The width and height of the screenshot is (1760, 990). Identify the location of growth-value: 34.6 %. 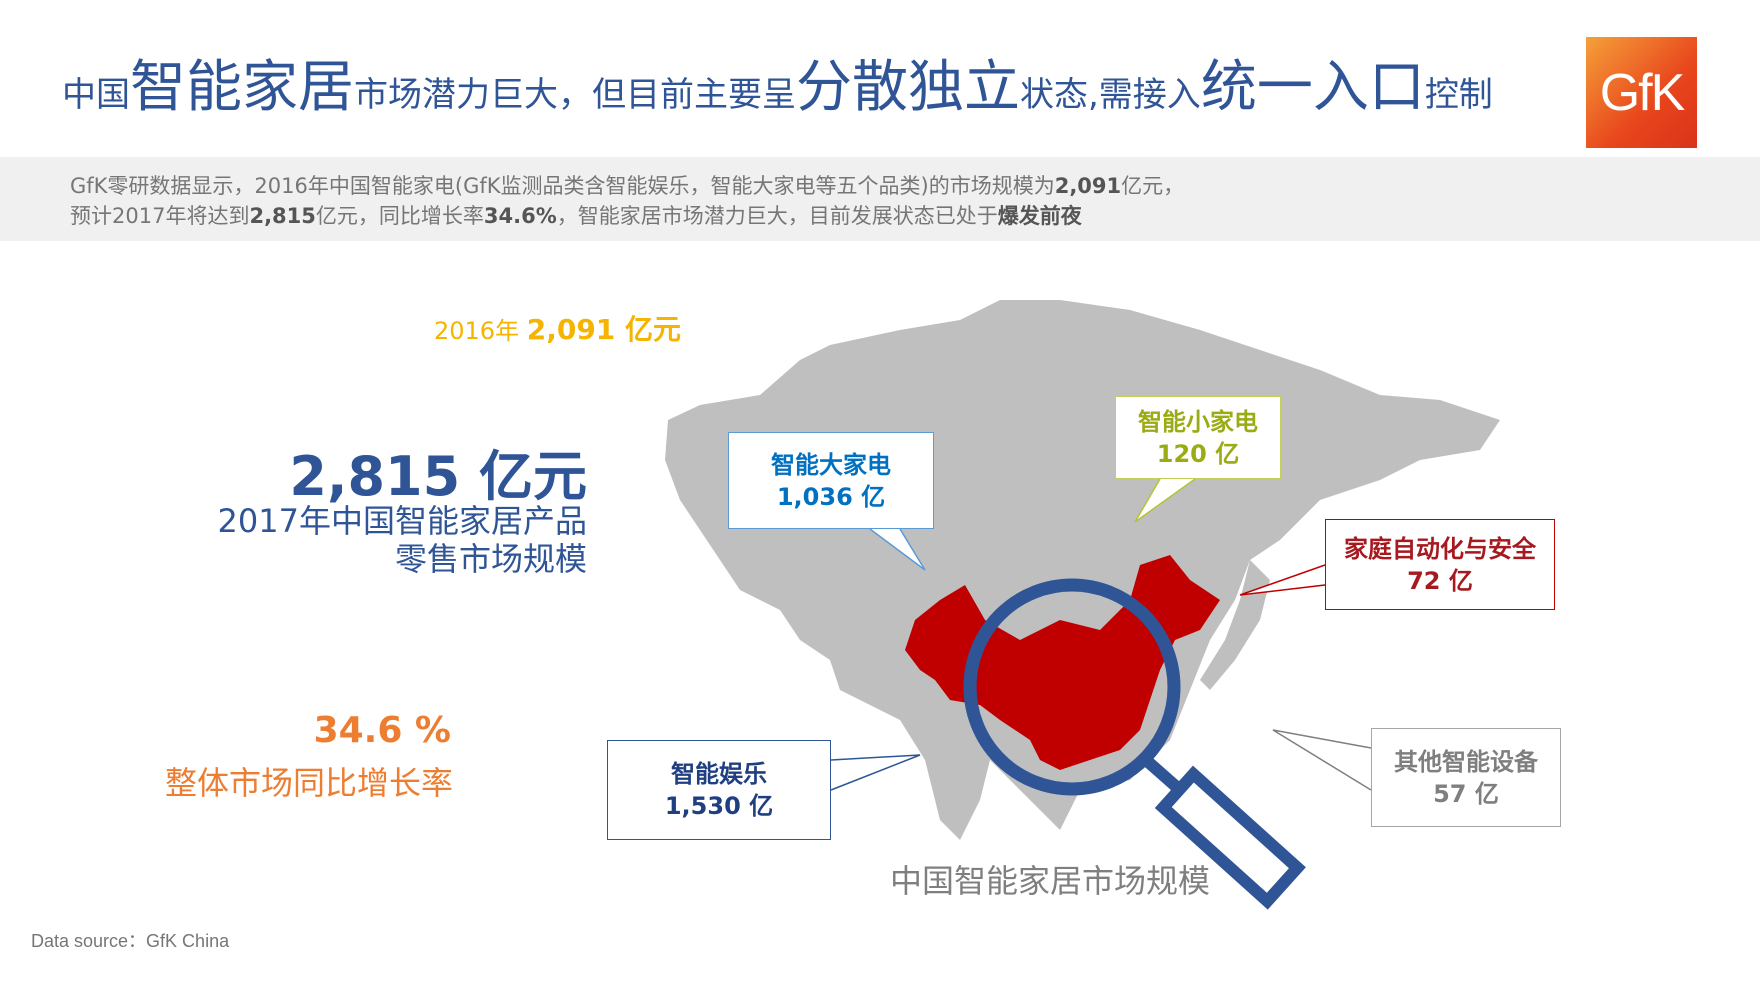
(382, 730).